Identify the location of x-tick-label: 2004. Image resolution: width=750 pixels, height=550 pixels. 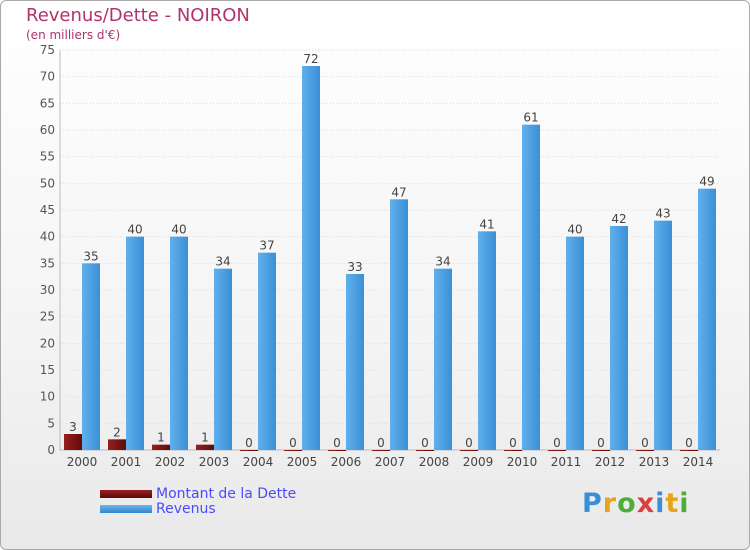
(258, 462).